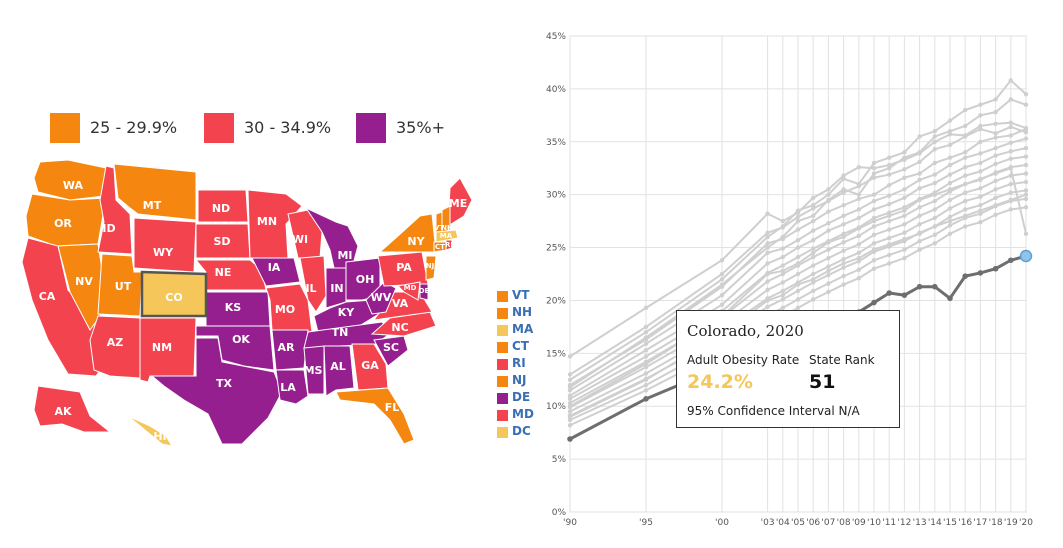  Describe the element at coordinates (1026, 256) in the screenshot. I see `hovered-point` at that location.